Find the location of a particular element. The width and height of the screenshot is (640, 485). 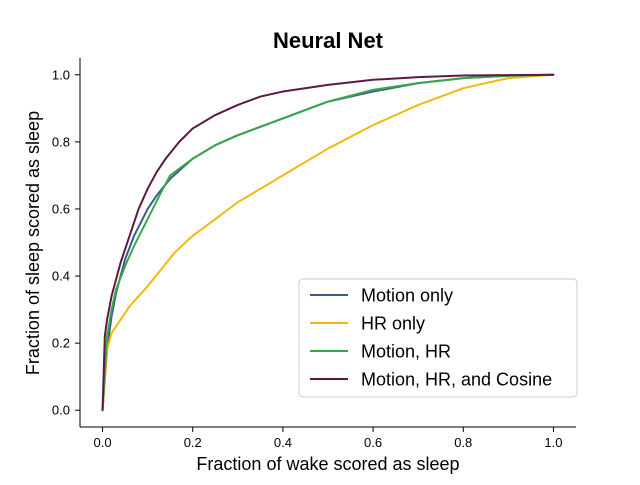

legend-box is located at coordinates (438, 338).